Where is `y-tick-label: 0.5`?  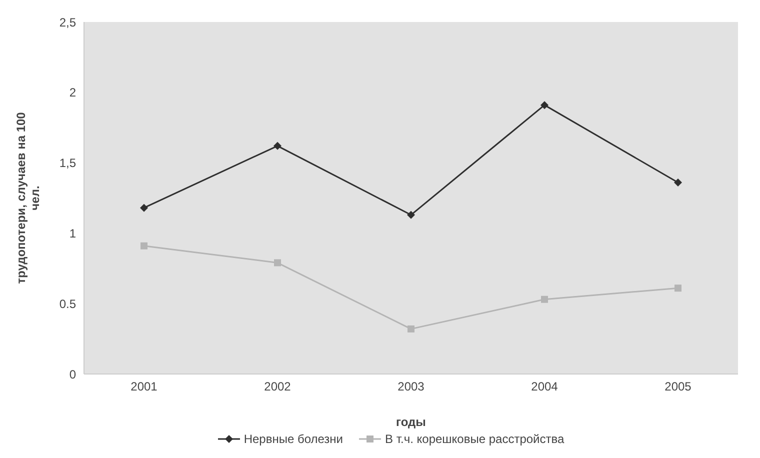
y-tick-label: 0.5 is located at coordinates (67, 303).